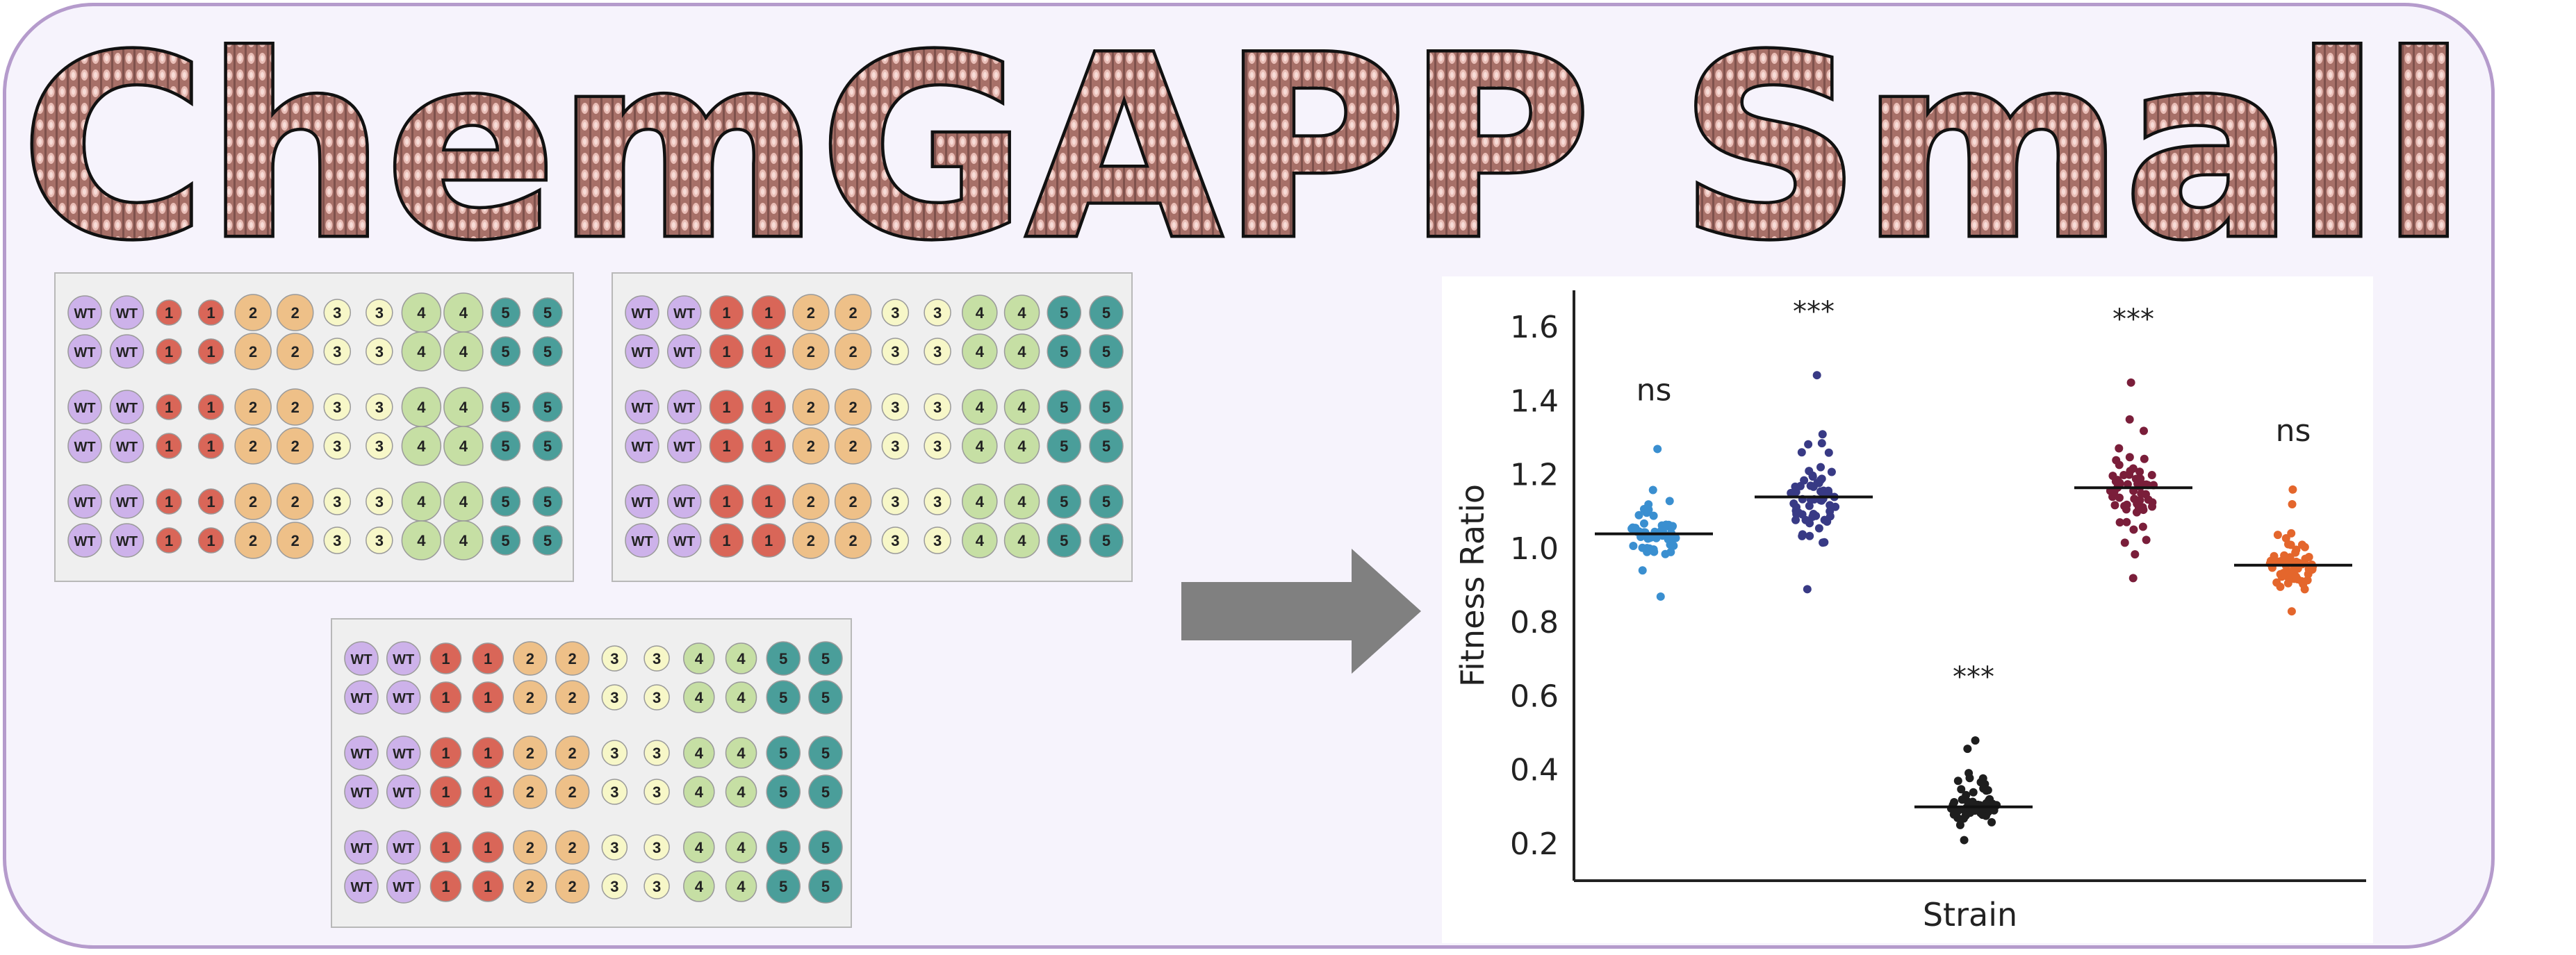 The width and height of the screenshot is (2576, 955). Describe the element at coordinates (2293, 431) in the screenshot. I see `significance-label: ns` at that location.